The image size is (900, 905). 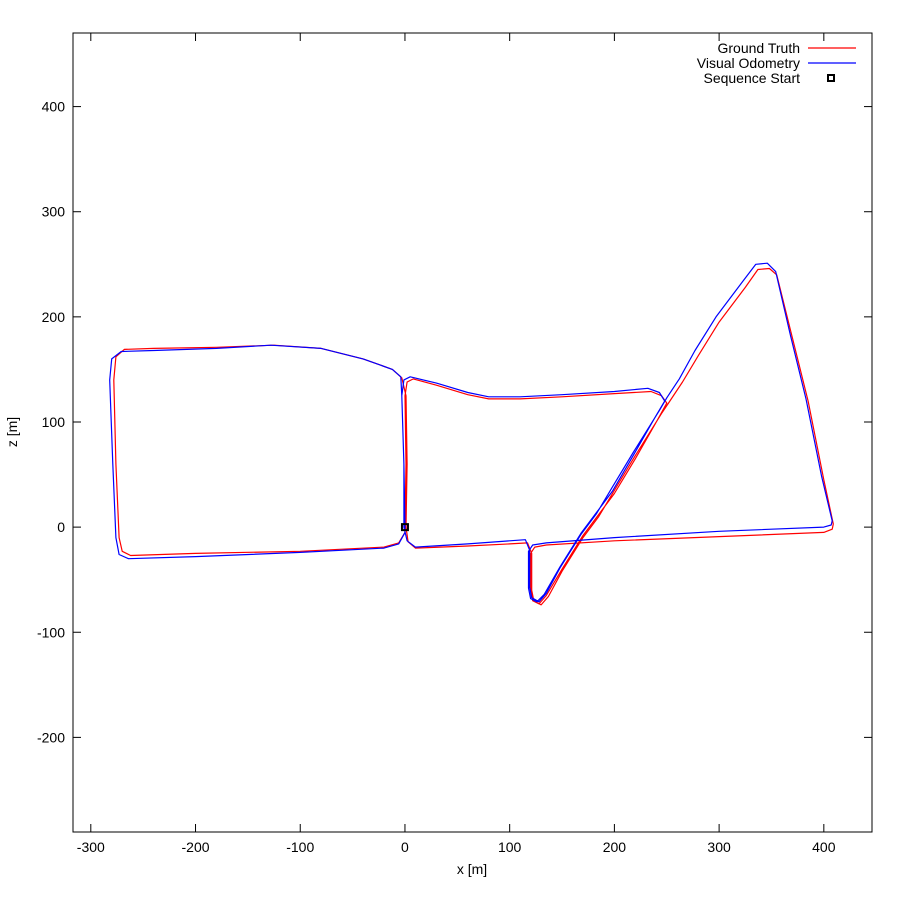 What do you see at coordinates (405, 847) in the screenshot?
I see `x-tick-label: 0` at bounding box center [405, 847].